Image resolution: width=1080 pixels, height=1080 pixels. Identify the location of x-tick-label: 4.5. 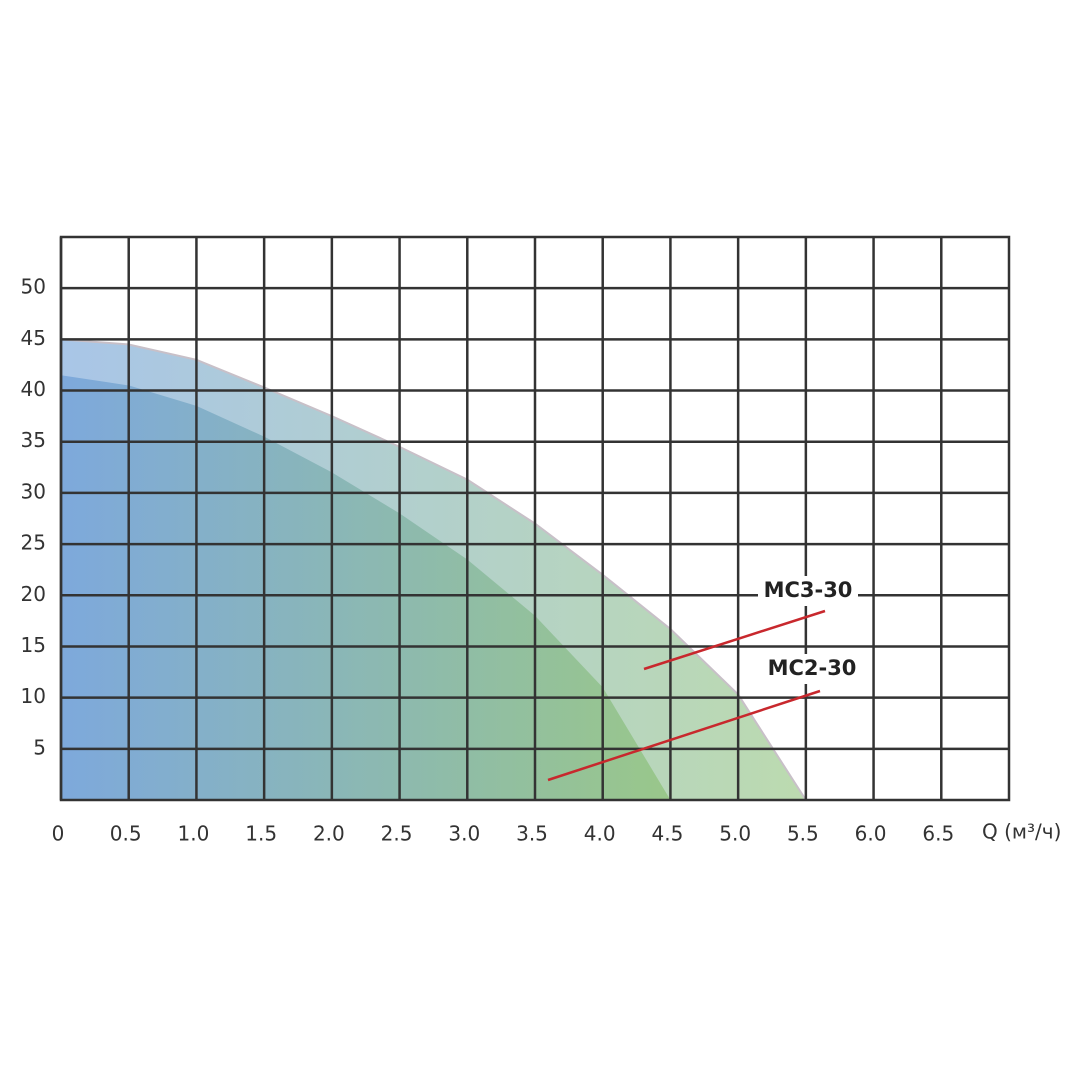
(668, 834).